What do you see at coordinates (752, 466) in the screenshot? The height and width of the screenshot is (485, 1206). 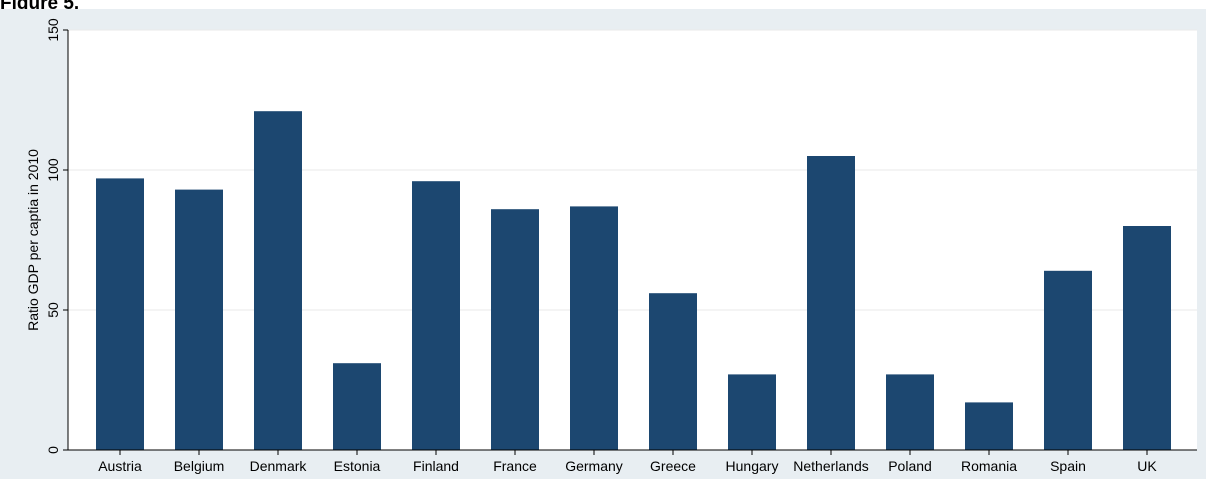 I see `x-tick-label-hungary: Hungary` at bounding box center [752, 466].